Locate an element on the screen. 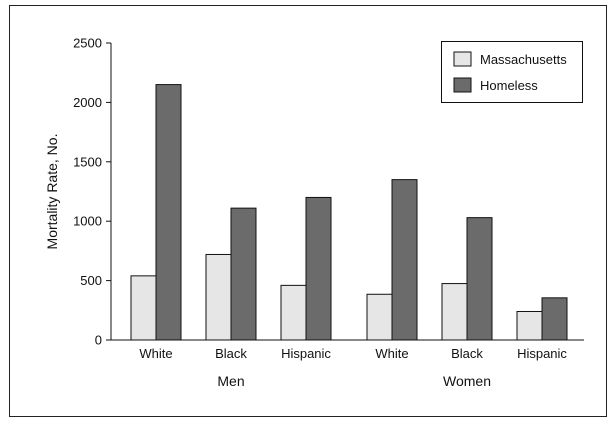 The height and width of the screenshot is (422, 615). y-tick-label: 2000 is located at coordinates (87, 102).